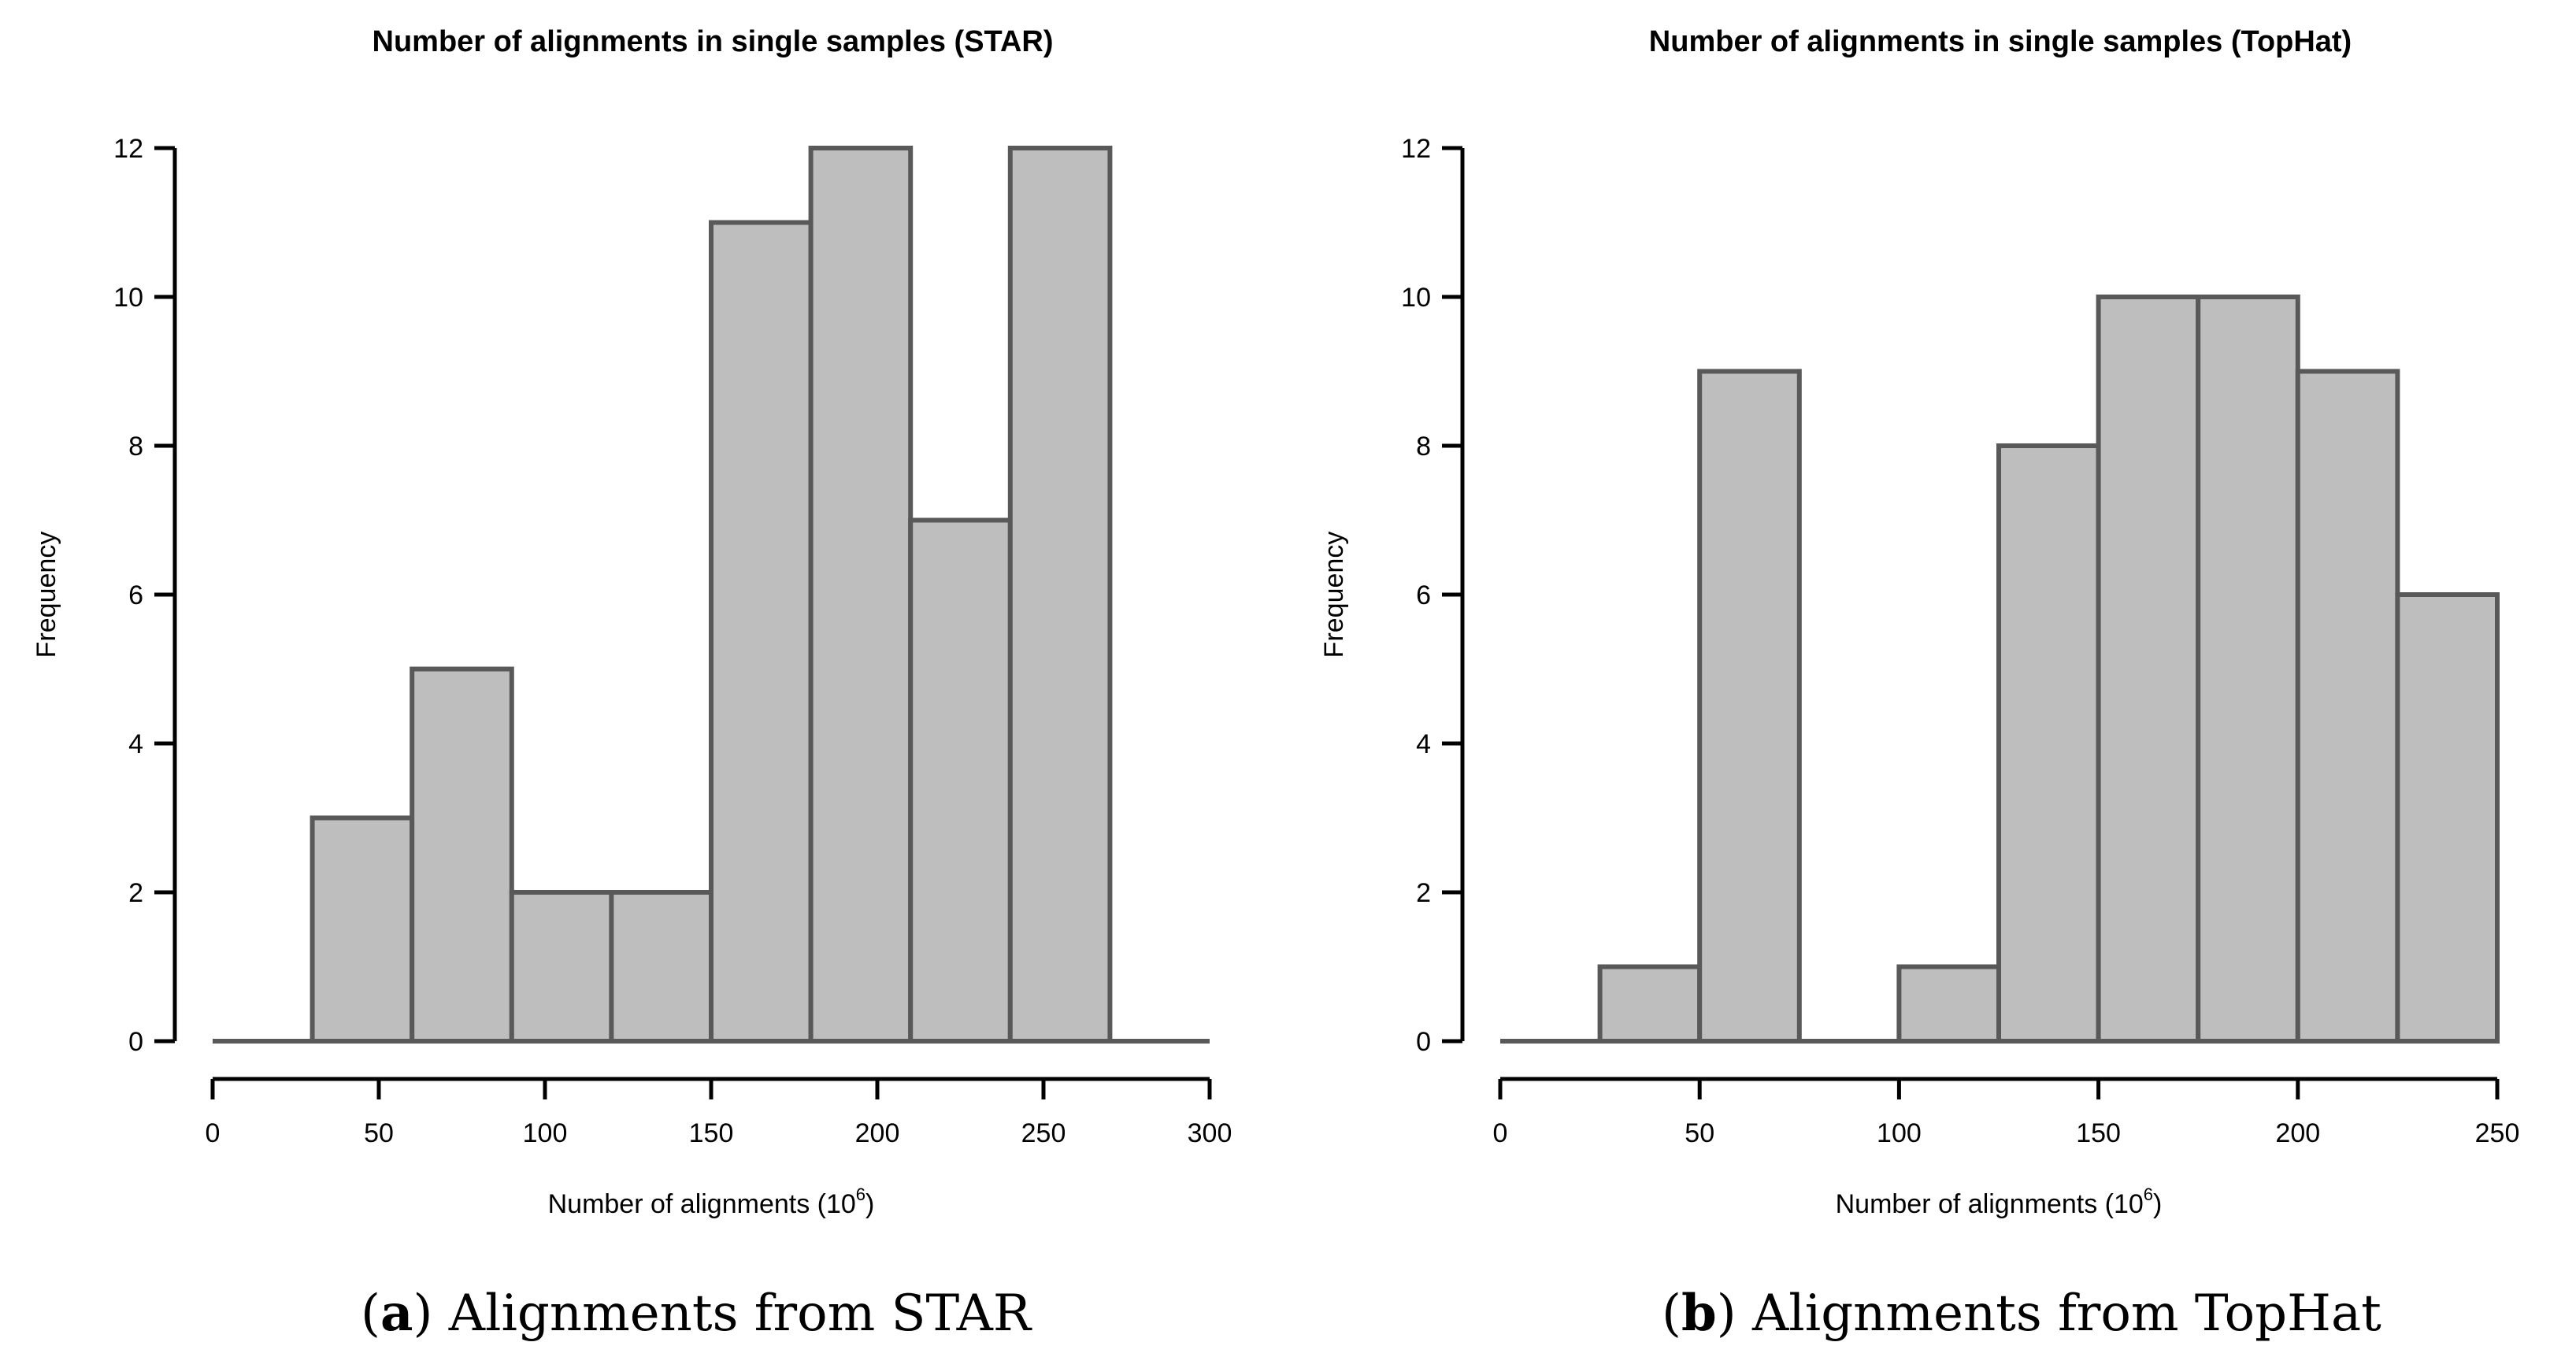  I want to click on chart-1-x-tick-label: 50, so click(1699, 1133).